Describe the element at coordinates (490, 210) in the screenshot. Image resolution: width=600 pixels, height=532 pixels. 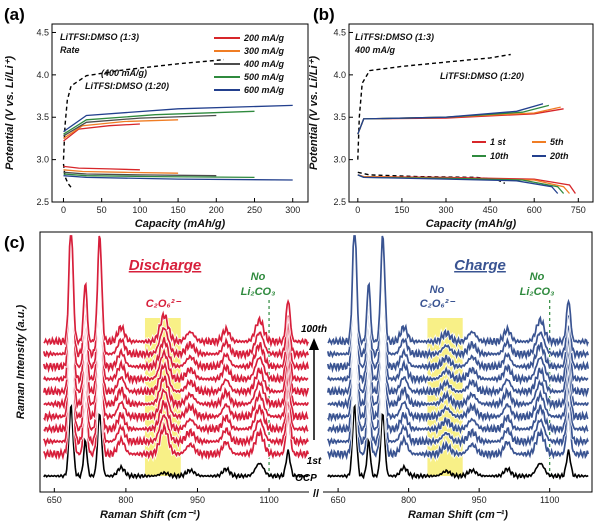
I see `b-x-tick-label: 450` at that location.